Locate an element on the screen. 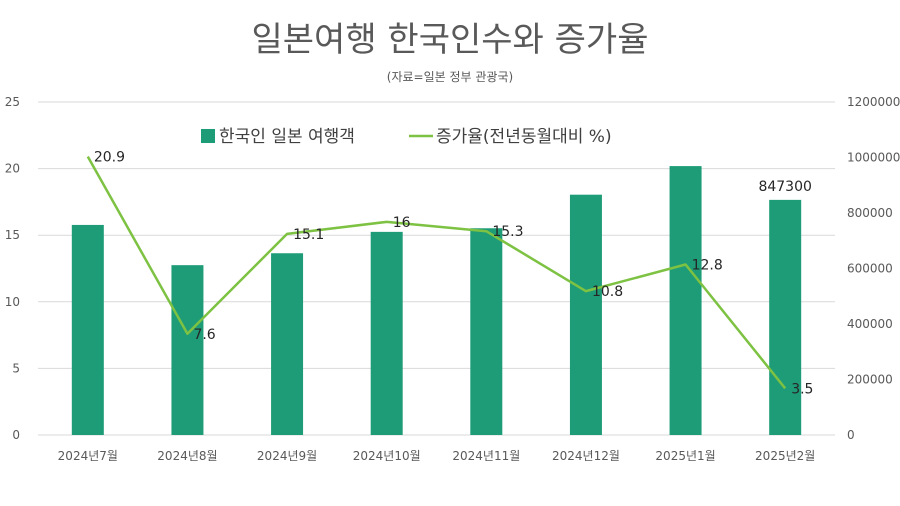 This screenshot has height=506, width=900. x-axis-tick-label: 2025년1월 is located at coordinates (685, 456).